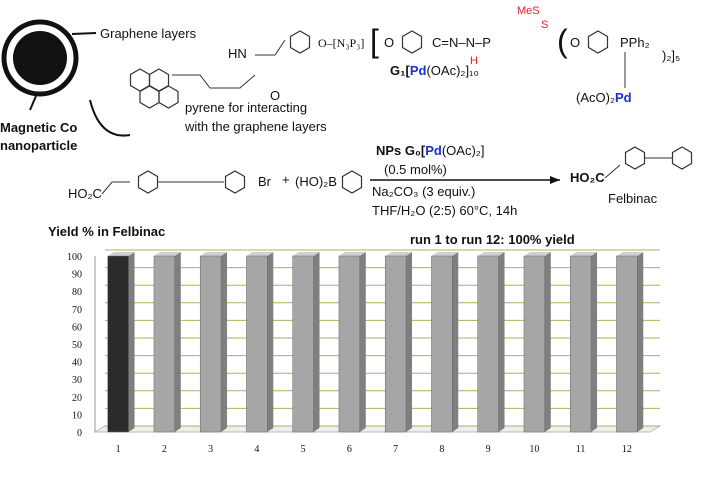  I want to click on condition: Na₂CO₃ (3 equiv.), so click(423, 191).